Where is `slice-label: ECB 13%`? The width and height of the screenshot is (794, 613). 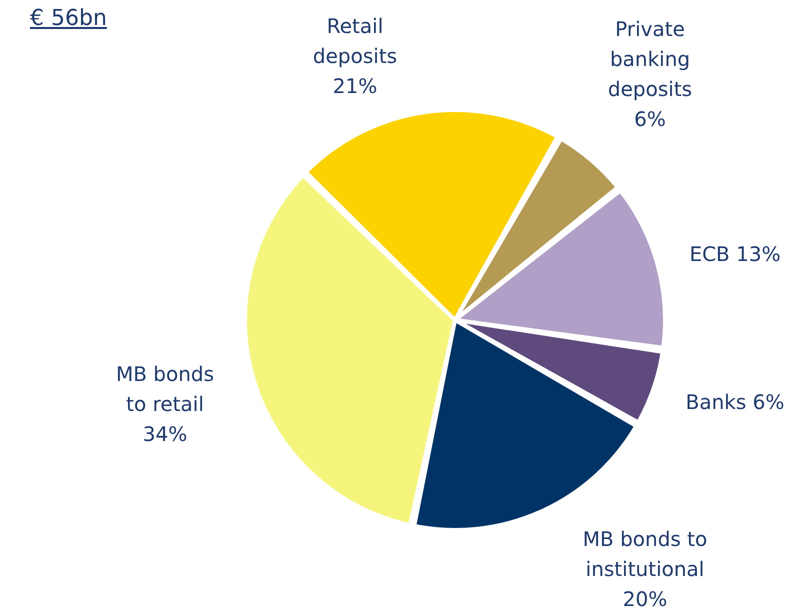 slice-label: ECB 13% is located at coordinates (735, 254).